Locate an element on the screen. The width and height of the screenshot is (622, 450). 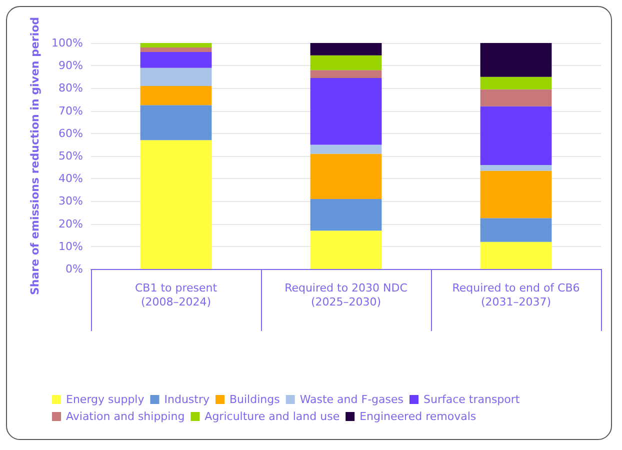
y-tick-label: 100% is located at coordinates (67, 43).